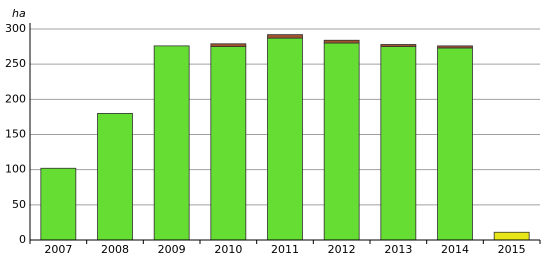 The height and width of the screenshot is (266, 554). What do you see at coordinates (455, 249) in the screenshot?
I see `x-tick-label: 2014` at bounding box center [455, 249].